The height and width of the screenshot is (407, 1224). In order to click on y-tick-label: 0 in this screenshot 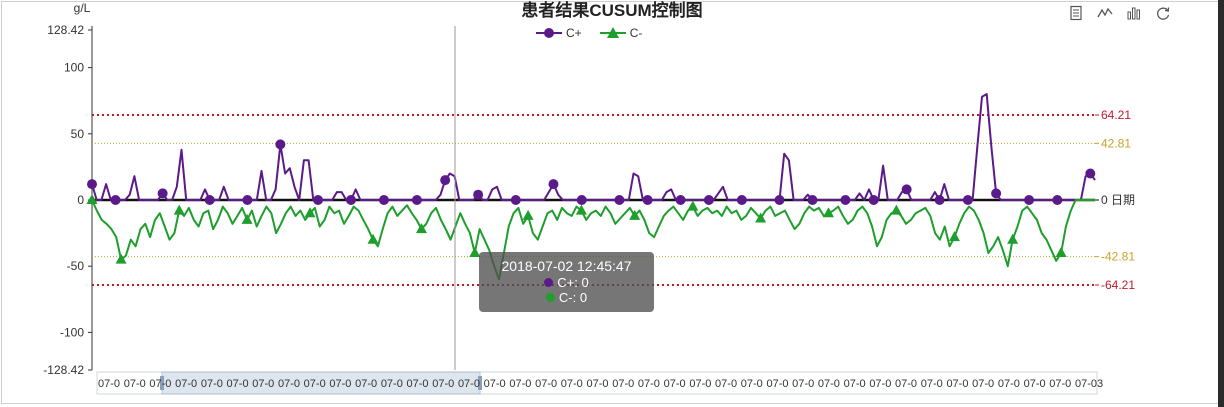, I will do `click(80, 200)`.